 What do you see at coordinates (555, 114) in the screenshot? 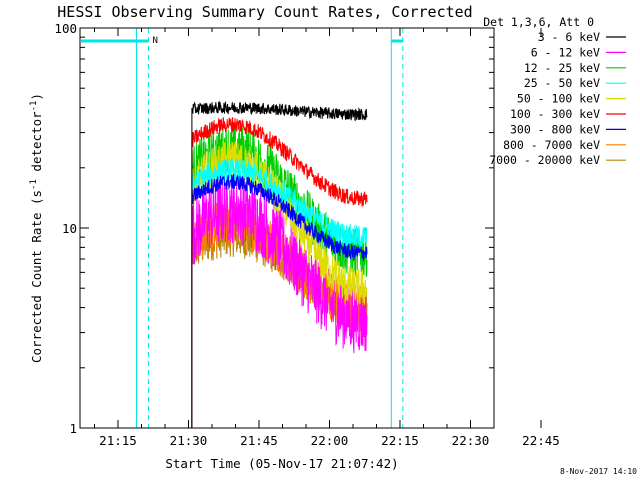
I see `legend-label-5: 100 - 300 keV` at bounding box center [555, 114].